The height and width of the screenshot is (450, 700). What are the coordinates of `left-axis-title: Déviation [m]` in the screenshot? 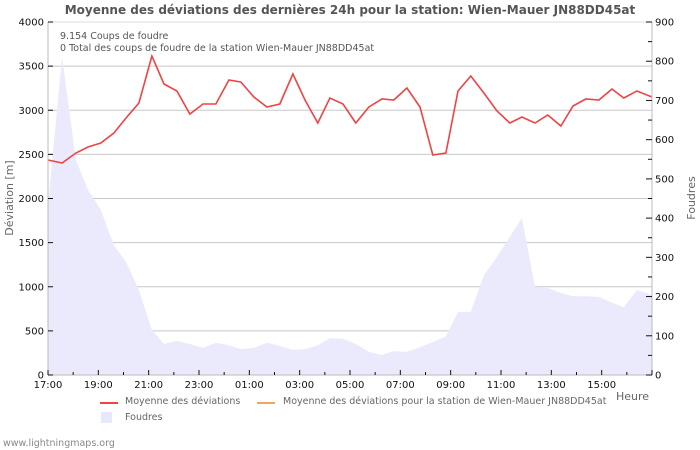 It's located at (9, 197).